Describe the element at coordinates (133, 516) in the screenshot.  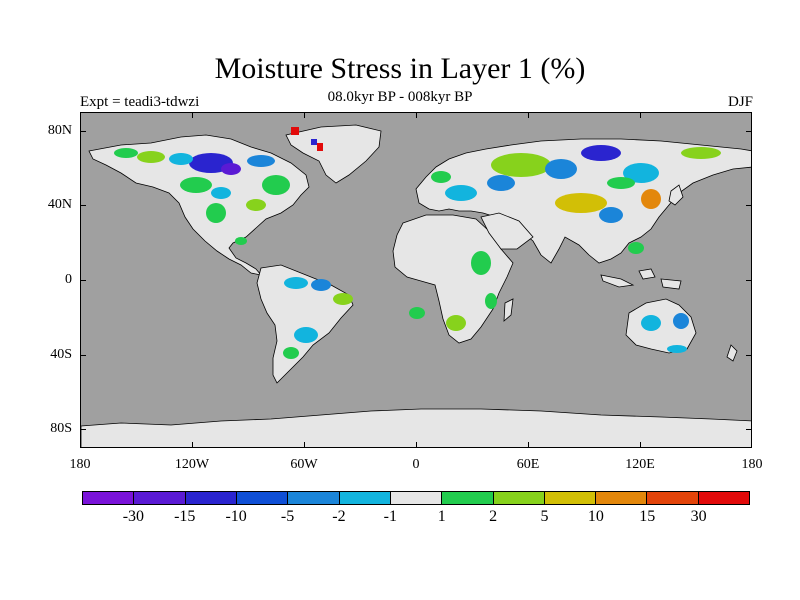
I see `colorbar-label: -30` at that location.